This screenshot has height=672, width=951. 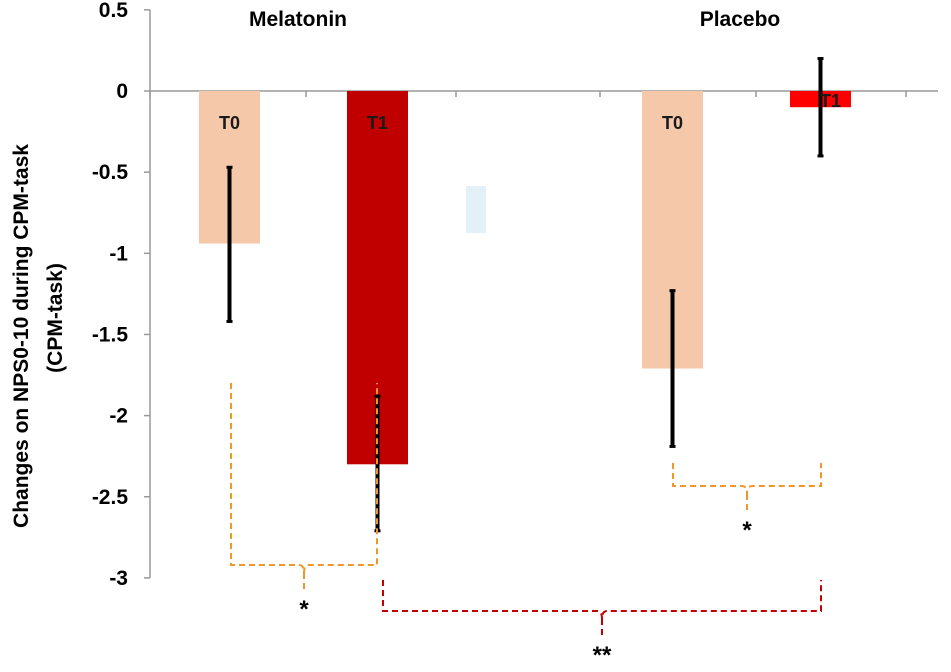 What do you see at coordinates (747, 479) in the screenshot?
I see `significance-bracket-placebo` at bounding box center [747, 479].